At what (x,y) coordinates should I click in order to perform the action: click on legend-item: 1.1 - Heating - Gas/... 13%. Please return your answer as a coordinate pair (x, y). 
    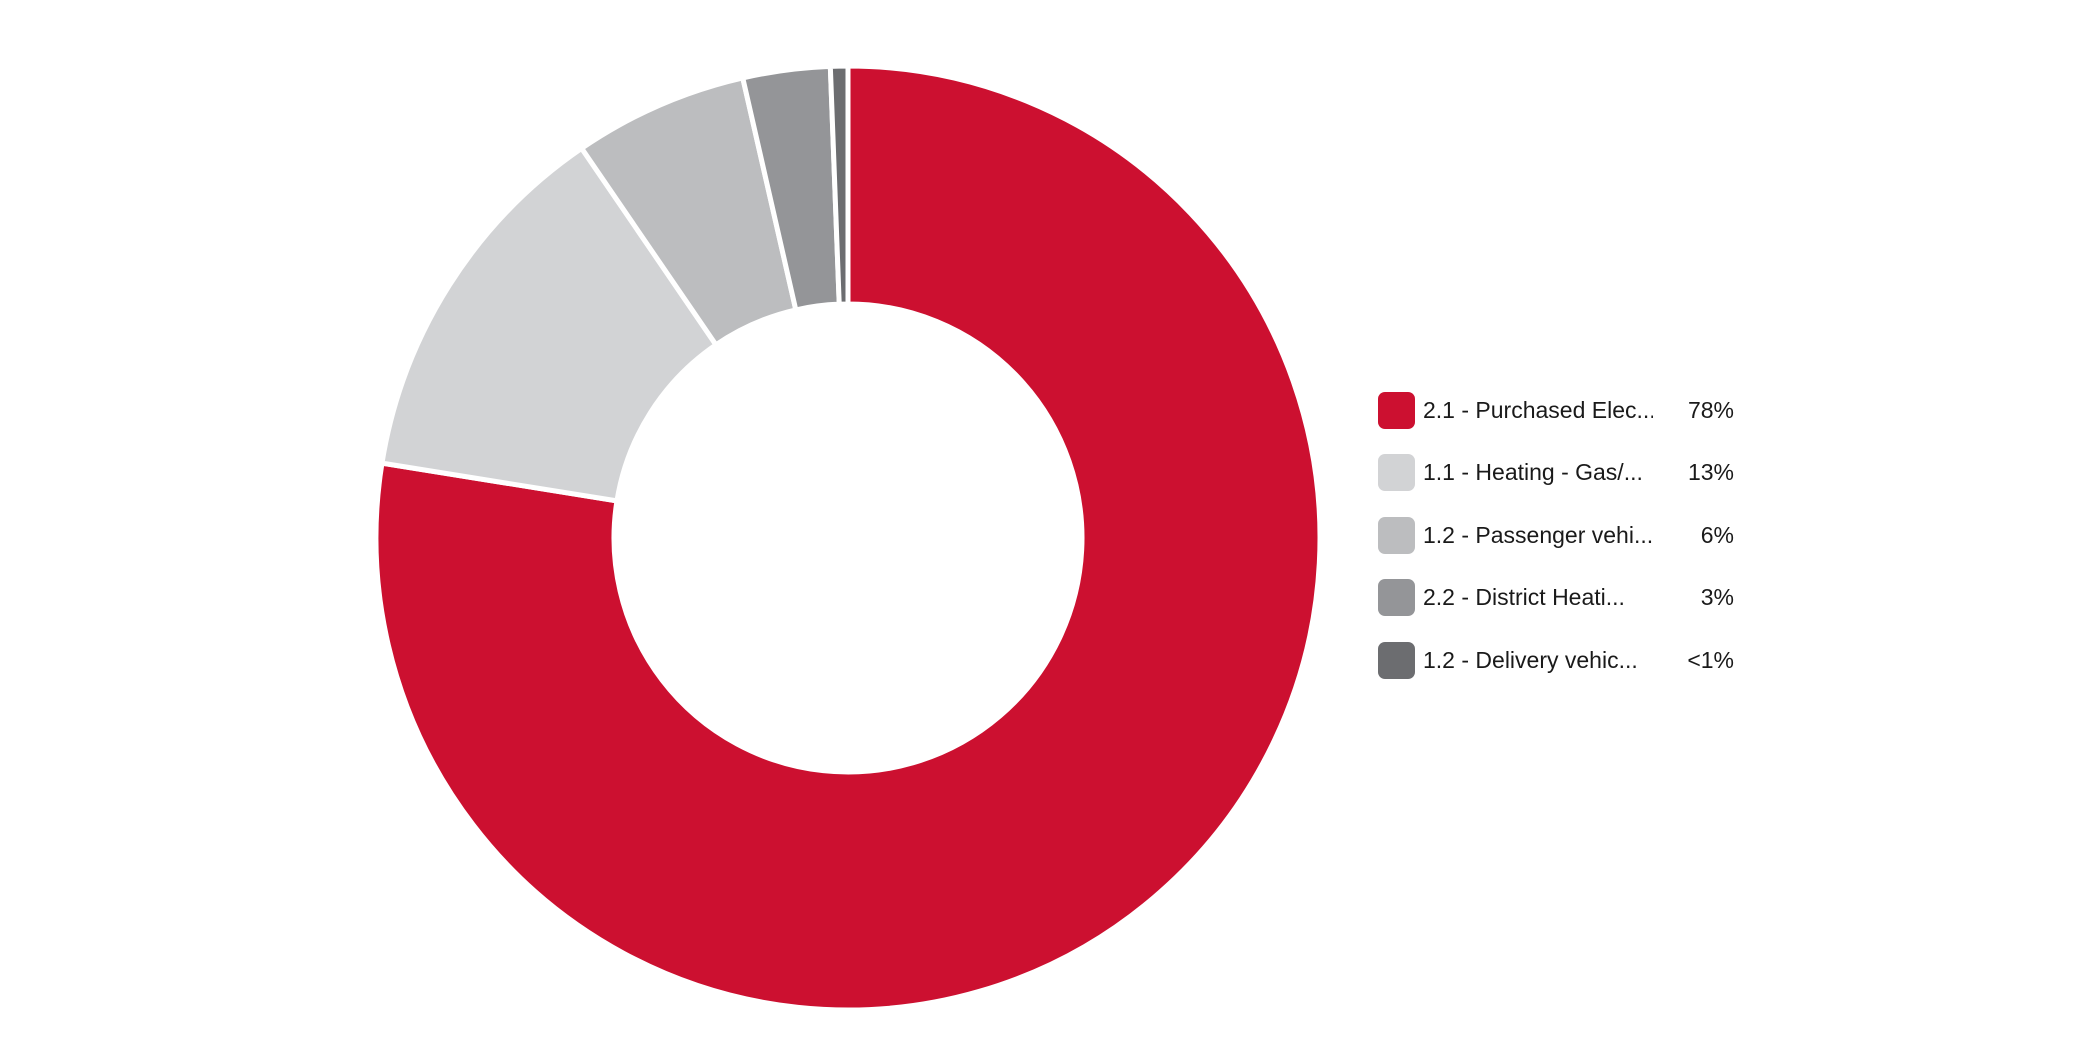
    Looking at the image, I should click on (1558, 473).